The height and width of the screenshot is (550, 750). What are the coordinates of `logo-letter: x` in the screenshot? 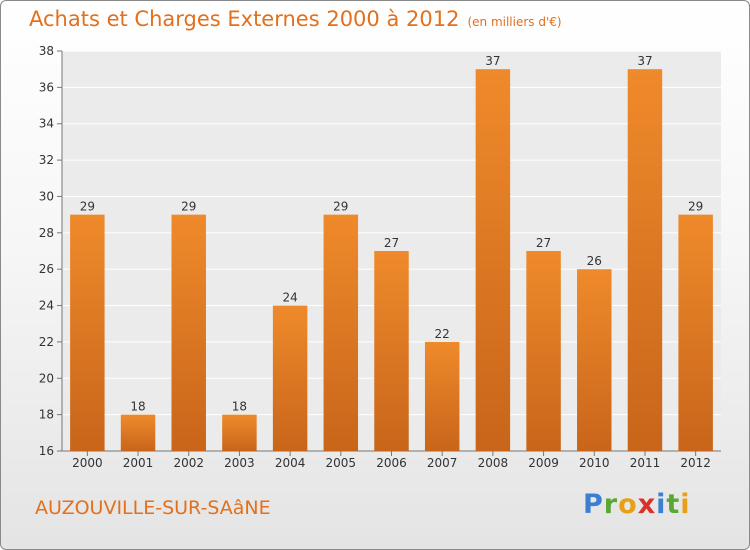 It's located at (647, 504).